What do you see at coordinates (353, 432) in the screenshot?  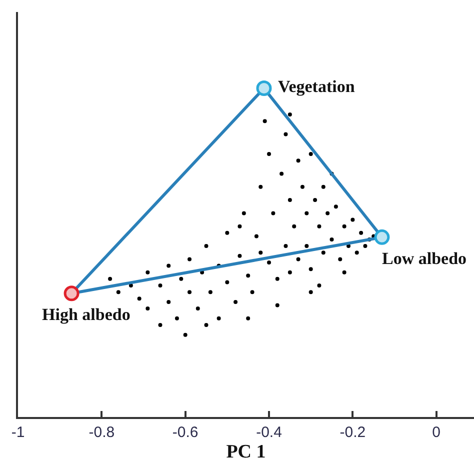 I see `x-tick-label: -0.2` at bounding box center [353, 432].